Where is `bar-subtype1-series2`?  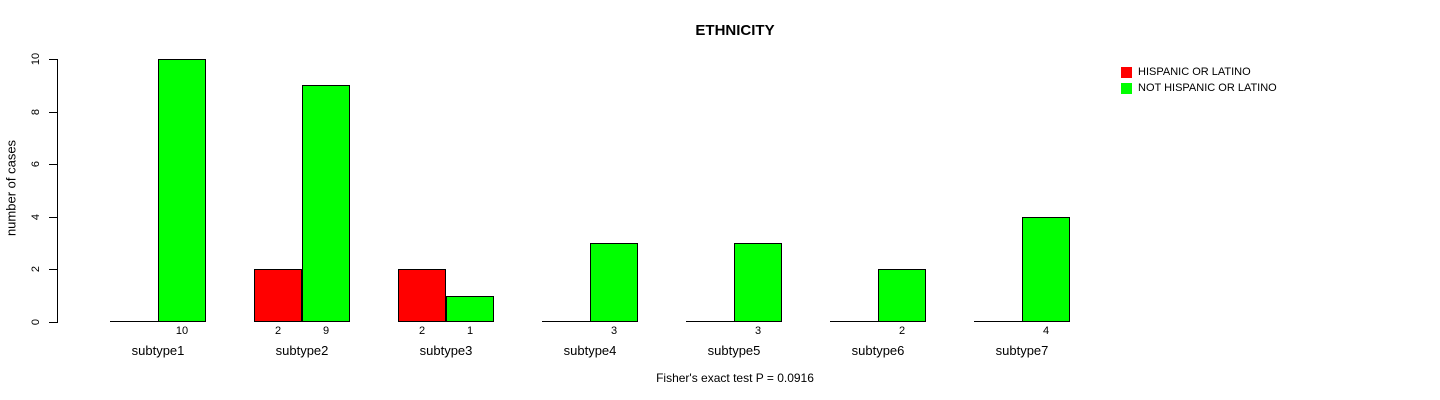 bar-subtype1-series2 is located at coordinates (182, 190).